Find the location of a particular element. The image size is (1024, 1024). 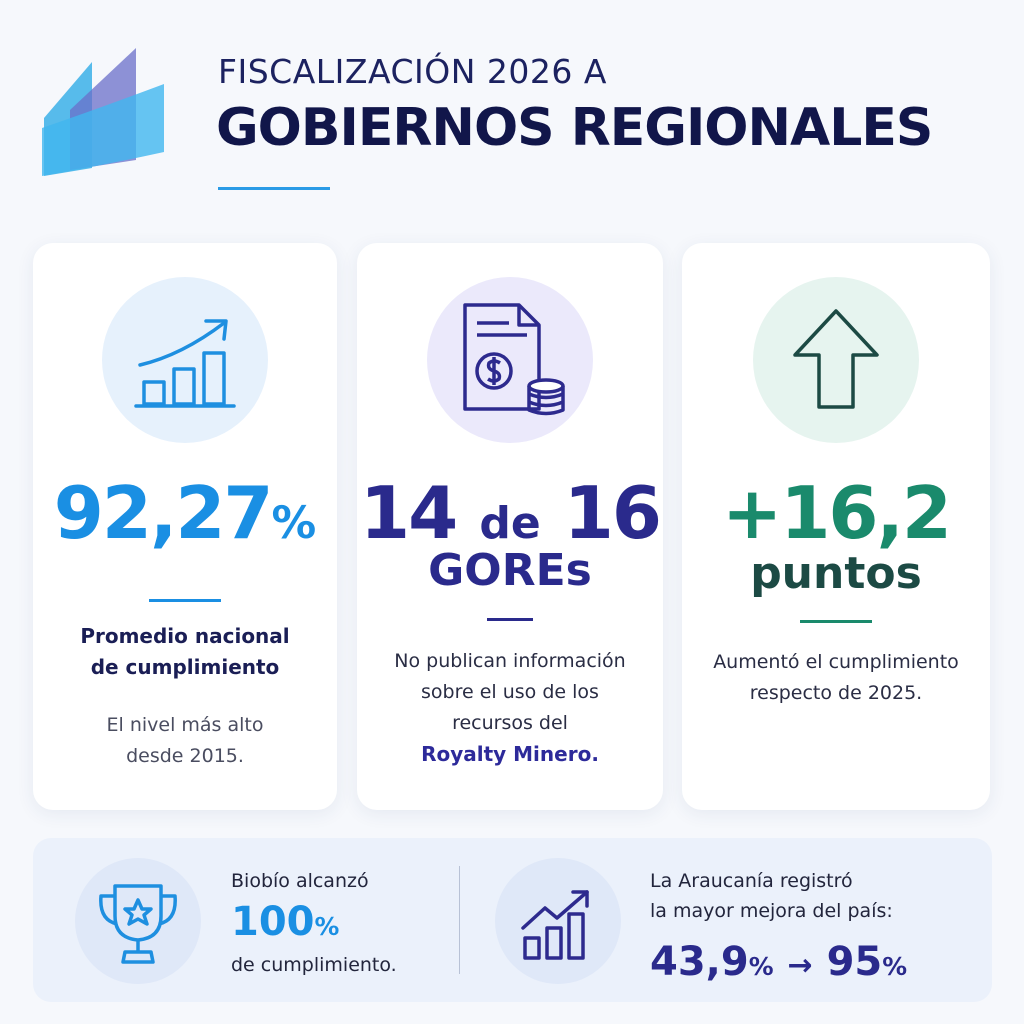

from-value: 43,9 is located at coordinates (699, 962).